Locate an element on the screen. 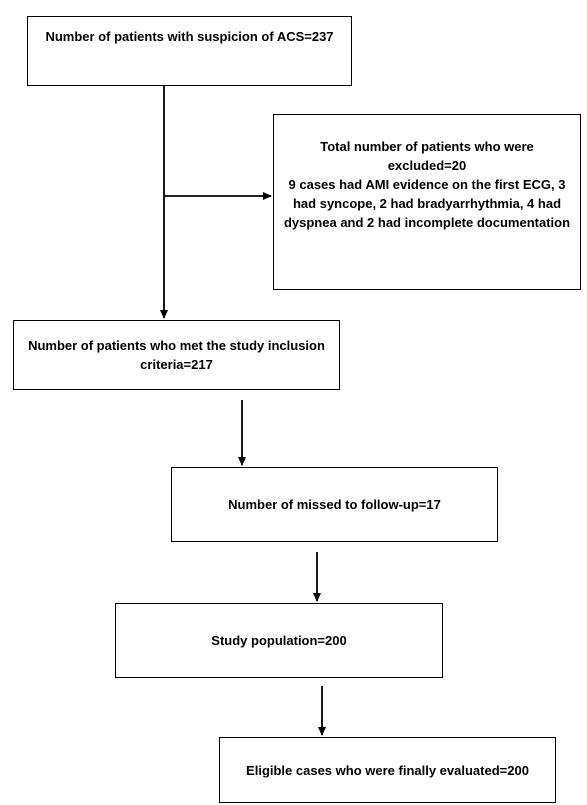 Image resolution: width=587 pixels, height=805 pixels. node-population: Study population=200 is located at coordinates (279, 640).